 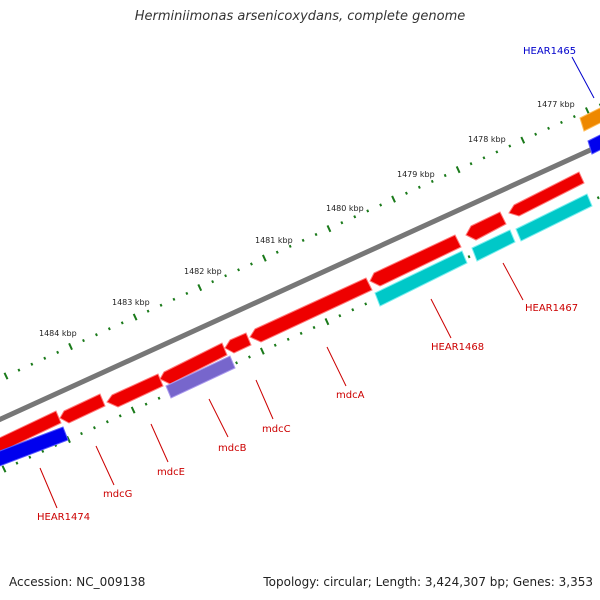 What do you see at coordinates (117, 494) in the screenshot?
I see `label-mdcG: mdcG` at bounding box center [117, 494].